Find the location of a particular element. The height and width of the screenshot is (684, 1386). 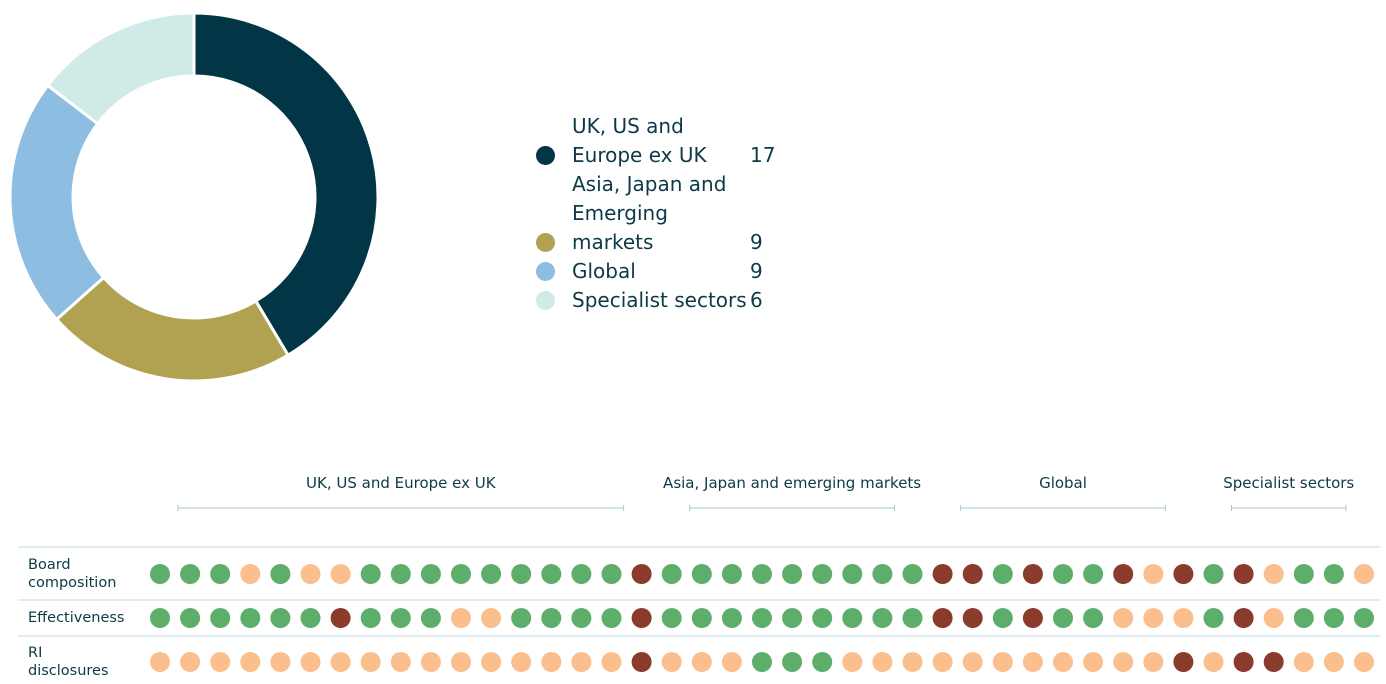

legend-label: Specialist sectors 6 is located at coordinates (716, 300).